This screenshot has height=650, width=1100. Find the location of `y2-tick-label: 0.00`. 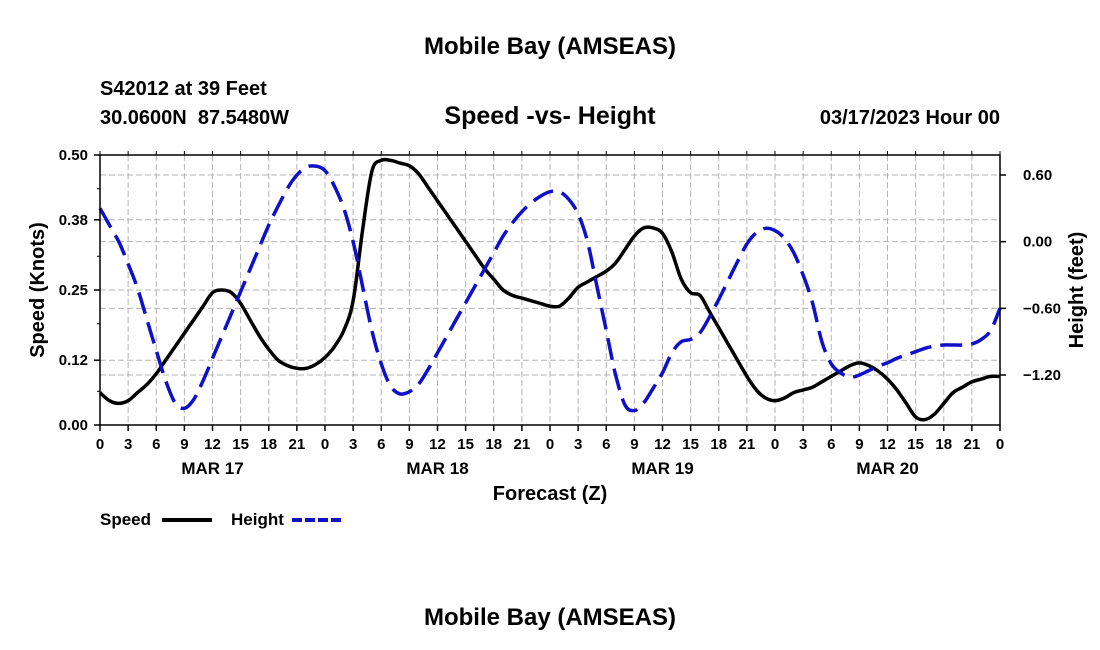

y2-tick-label: 0.00 is located at coordinates (1037, 242).